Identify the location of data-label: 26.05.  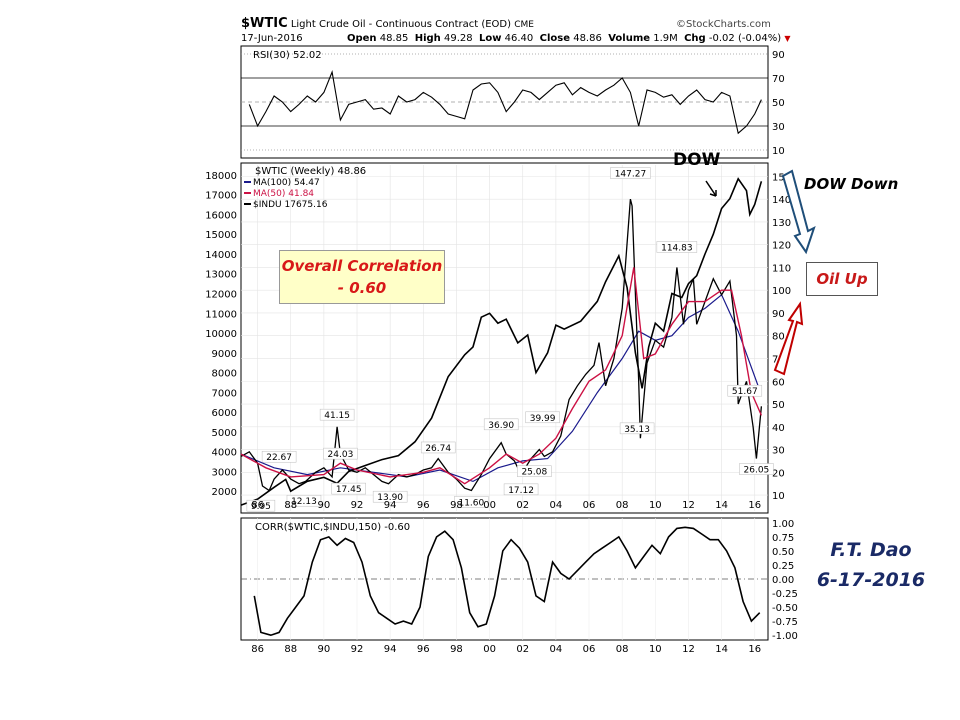
(757, 471).